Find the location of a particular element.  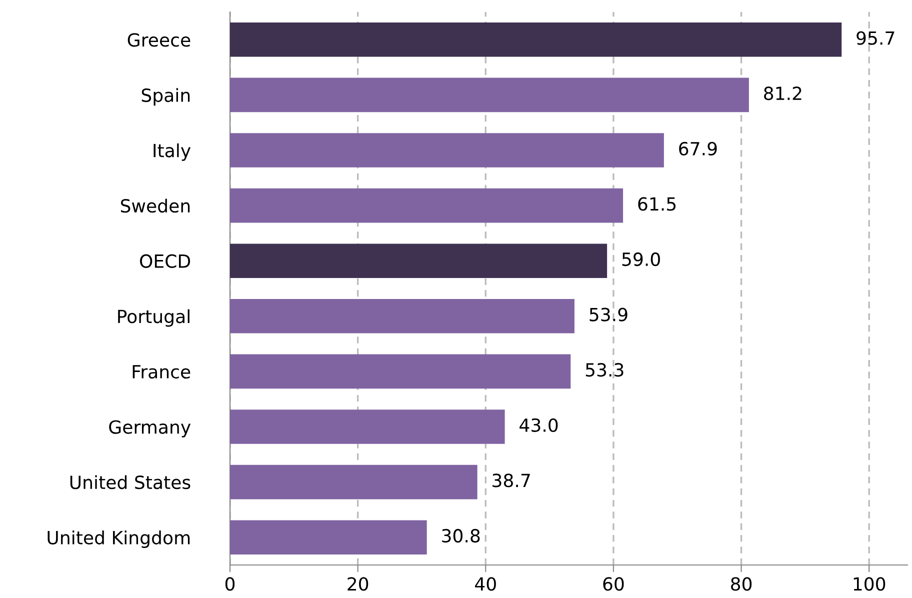

x-tick-label: 80 is located at coordinates (741, 584).